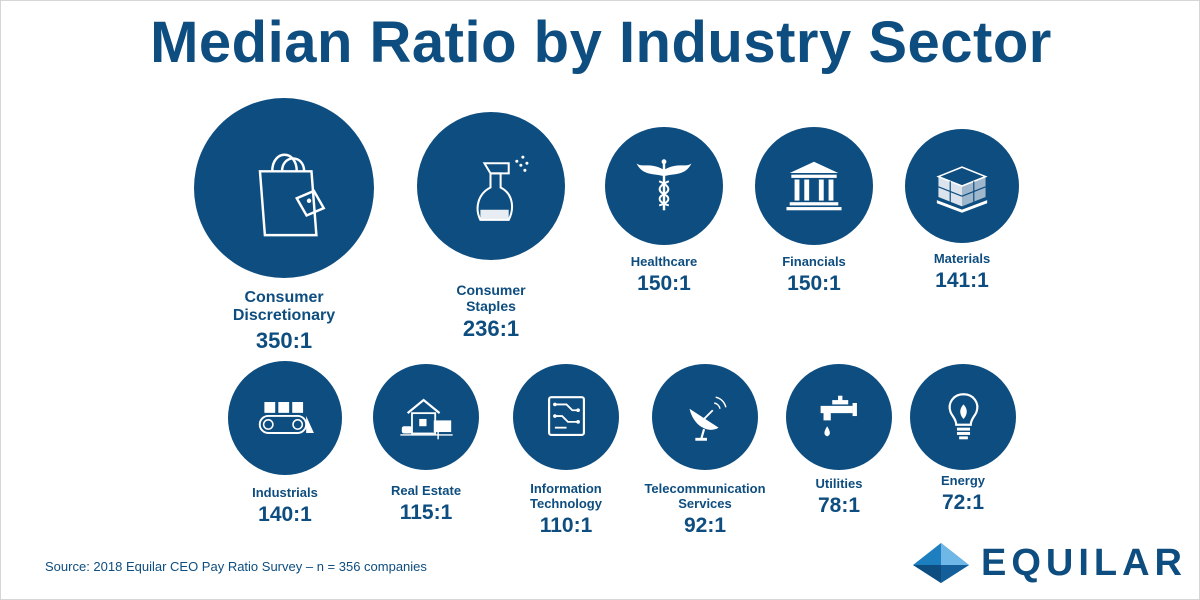 The height and width of the screenshot is (600, 1200). I want to click on sector-label: Utilities 78:1, so click(839, 497).